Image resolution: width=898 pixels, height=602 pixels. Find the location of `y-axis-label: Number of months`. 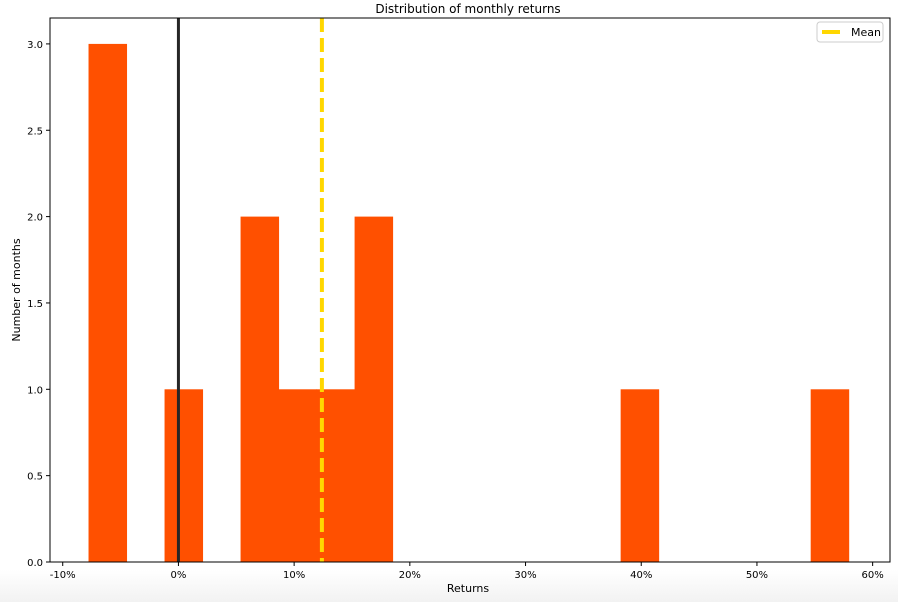

y-axis-label: Number of months is located at coordinates (16, 289).